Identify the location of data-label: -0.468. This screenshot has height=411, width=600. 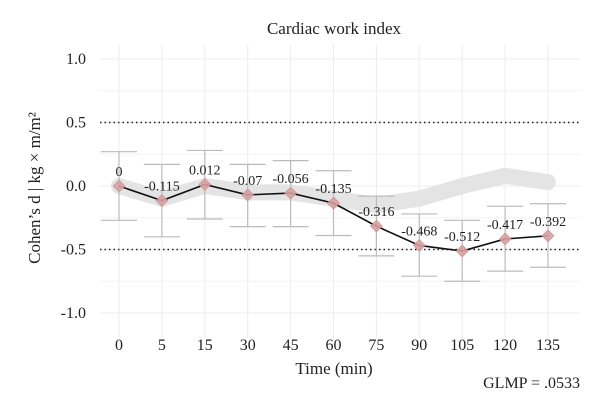
(419, 231).